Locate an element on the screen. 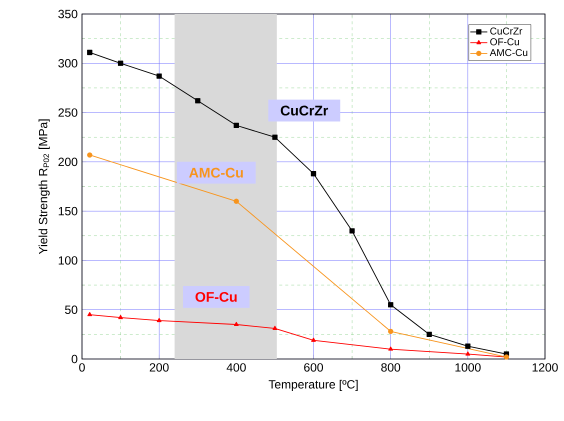 The height and width of the screenshot is (421, 564). y-axis-title: Yield Strength R$_{P02}$ [MPa] is located at coordinates (44, 186).